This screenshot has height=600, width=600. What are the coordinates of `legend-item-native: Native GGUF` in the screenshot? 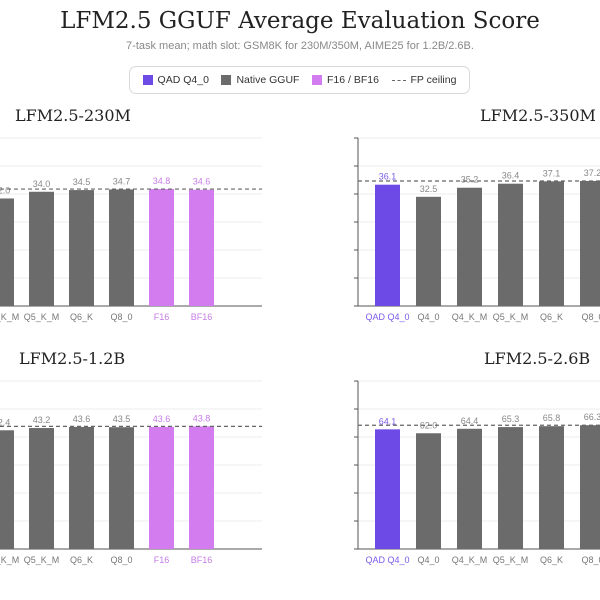 It's located at (260, 80).